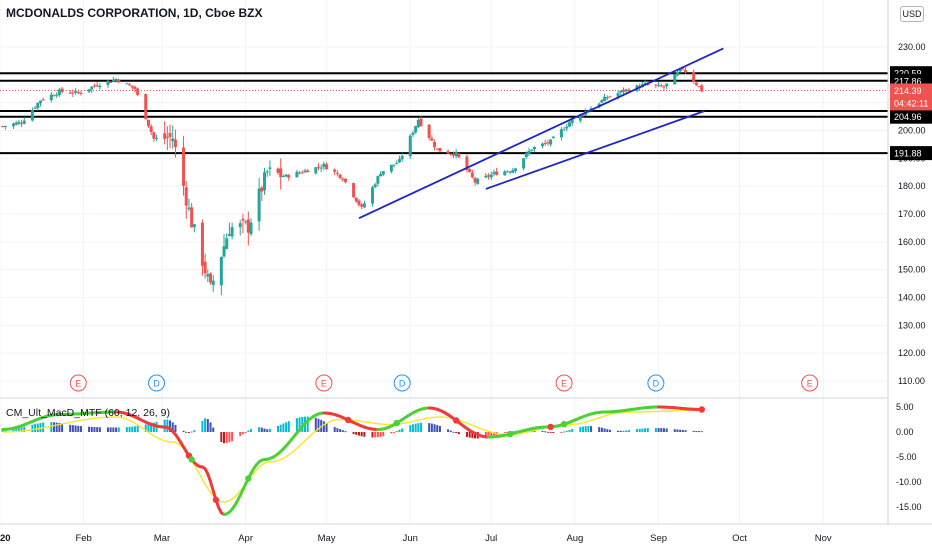  Describe the element at coordinates (912, 214) in the screenshot. I see `price-tick-label: 170.00` at that location.